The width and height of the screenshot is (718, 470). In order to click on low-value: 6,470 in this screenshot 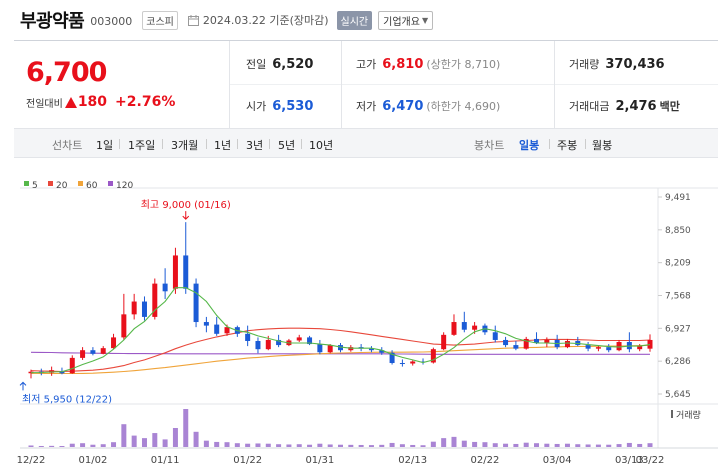, I will do `click(403, 106)`.